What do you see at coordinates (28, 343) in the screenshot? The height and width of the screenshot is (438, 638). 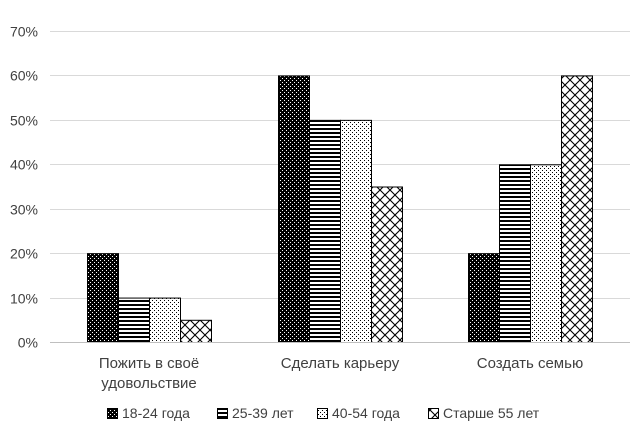 I see `y-tick-label: 0%` at bounding box center [28, 343].